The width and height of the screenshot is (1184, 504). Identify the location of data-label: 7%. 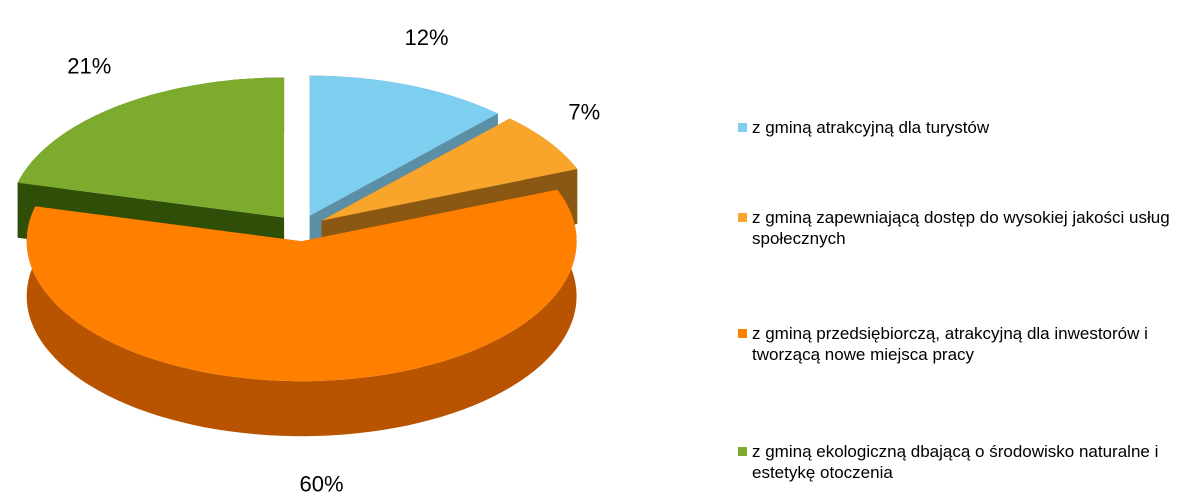
(584, 112).